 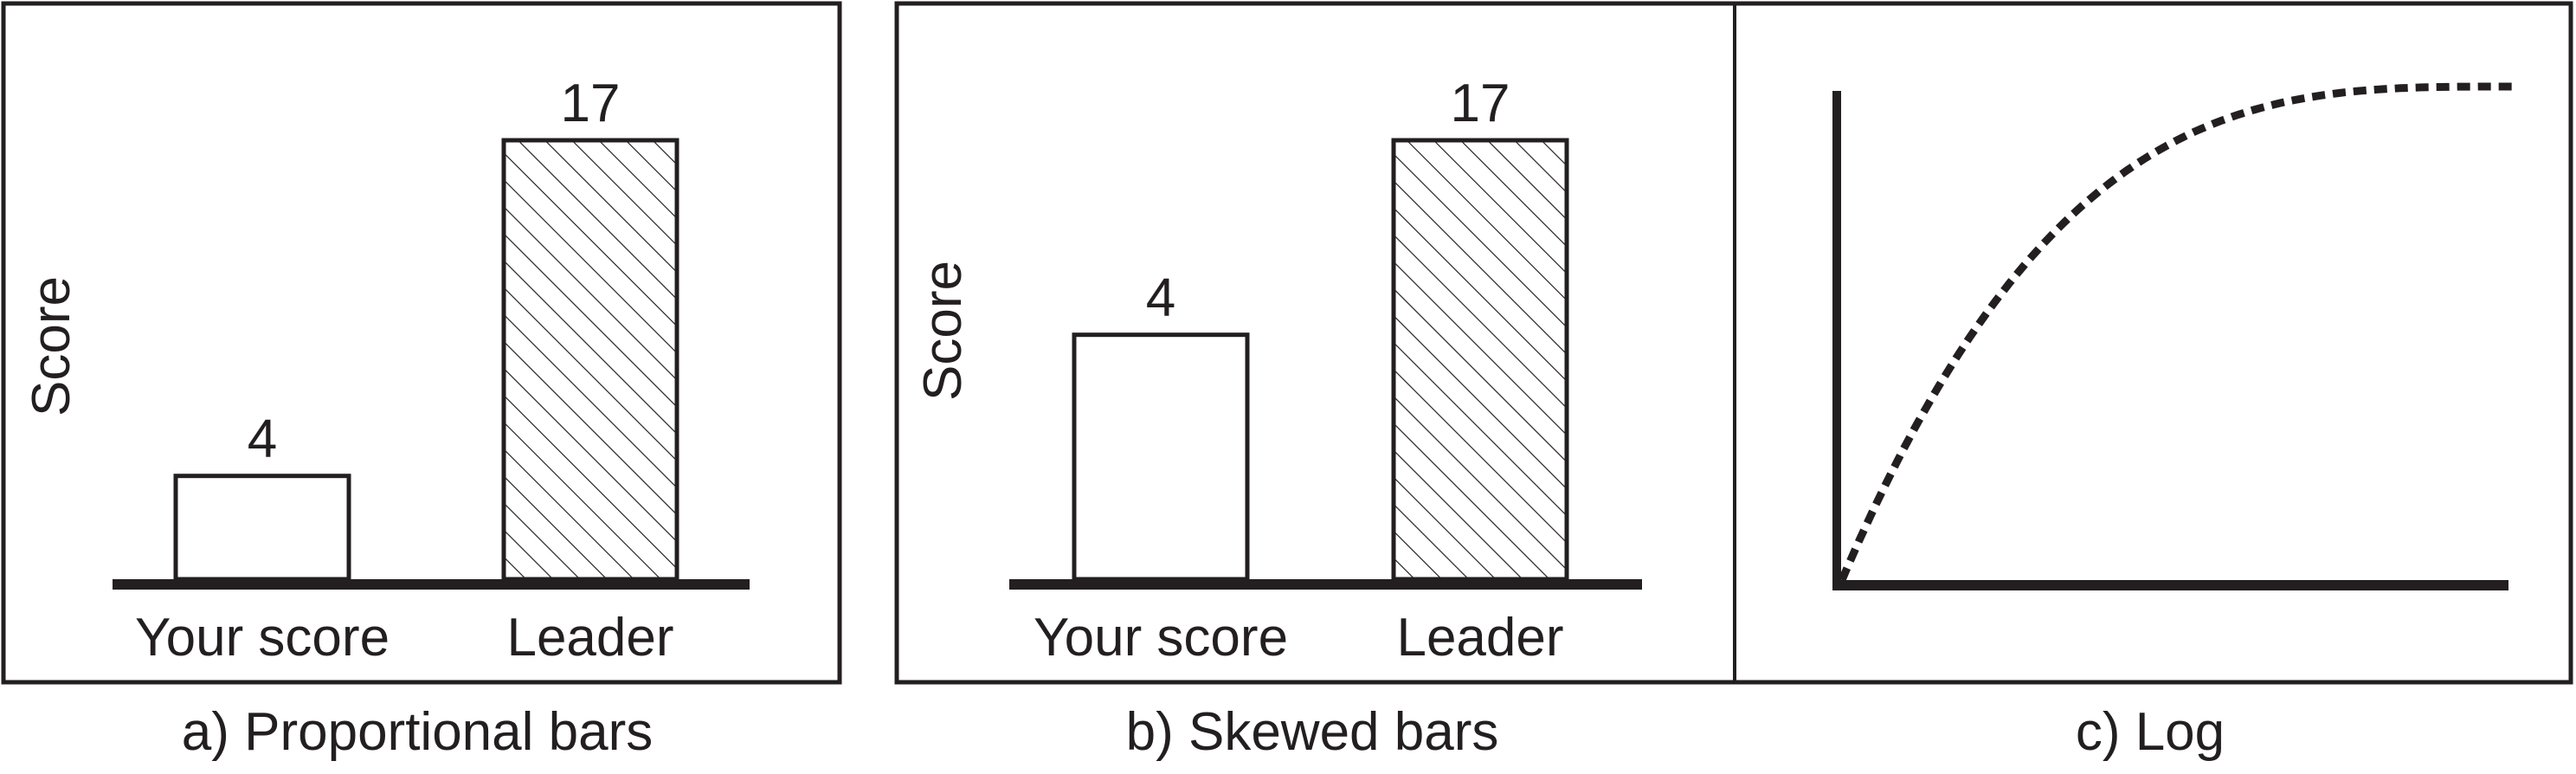 What do you see at coordinates (1312, 732) in the screenshot?
I see `panel-b-caption: b) Skewed bars` at bounding box center [1312, 732].